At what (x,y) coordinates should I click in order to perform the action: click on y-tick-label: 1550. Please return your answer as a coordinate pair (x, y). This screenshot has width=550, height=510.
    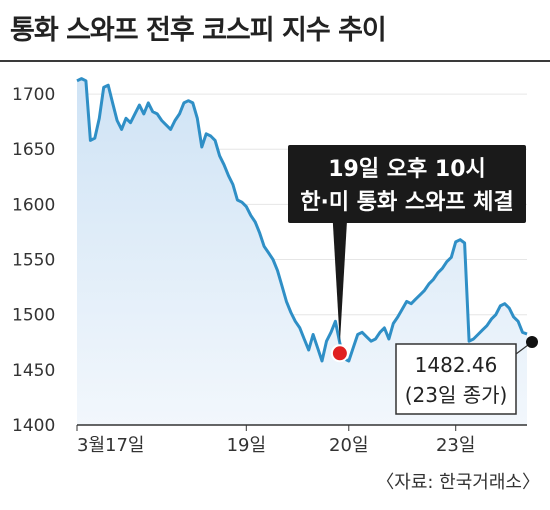
    Looking at the image, I should click on (33, 261).